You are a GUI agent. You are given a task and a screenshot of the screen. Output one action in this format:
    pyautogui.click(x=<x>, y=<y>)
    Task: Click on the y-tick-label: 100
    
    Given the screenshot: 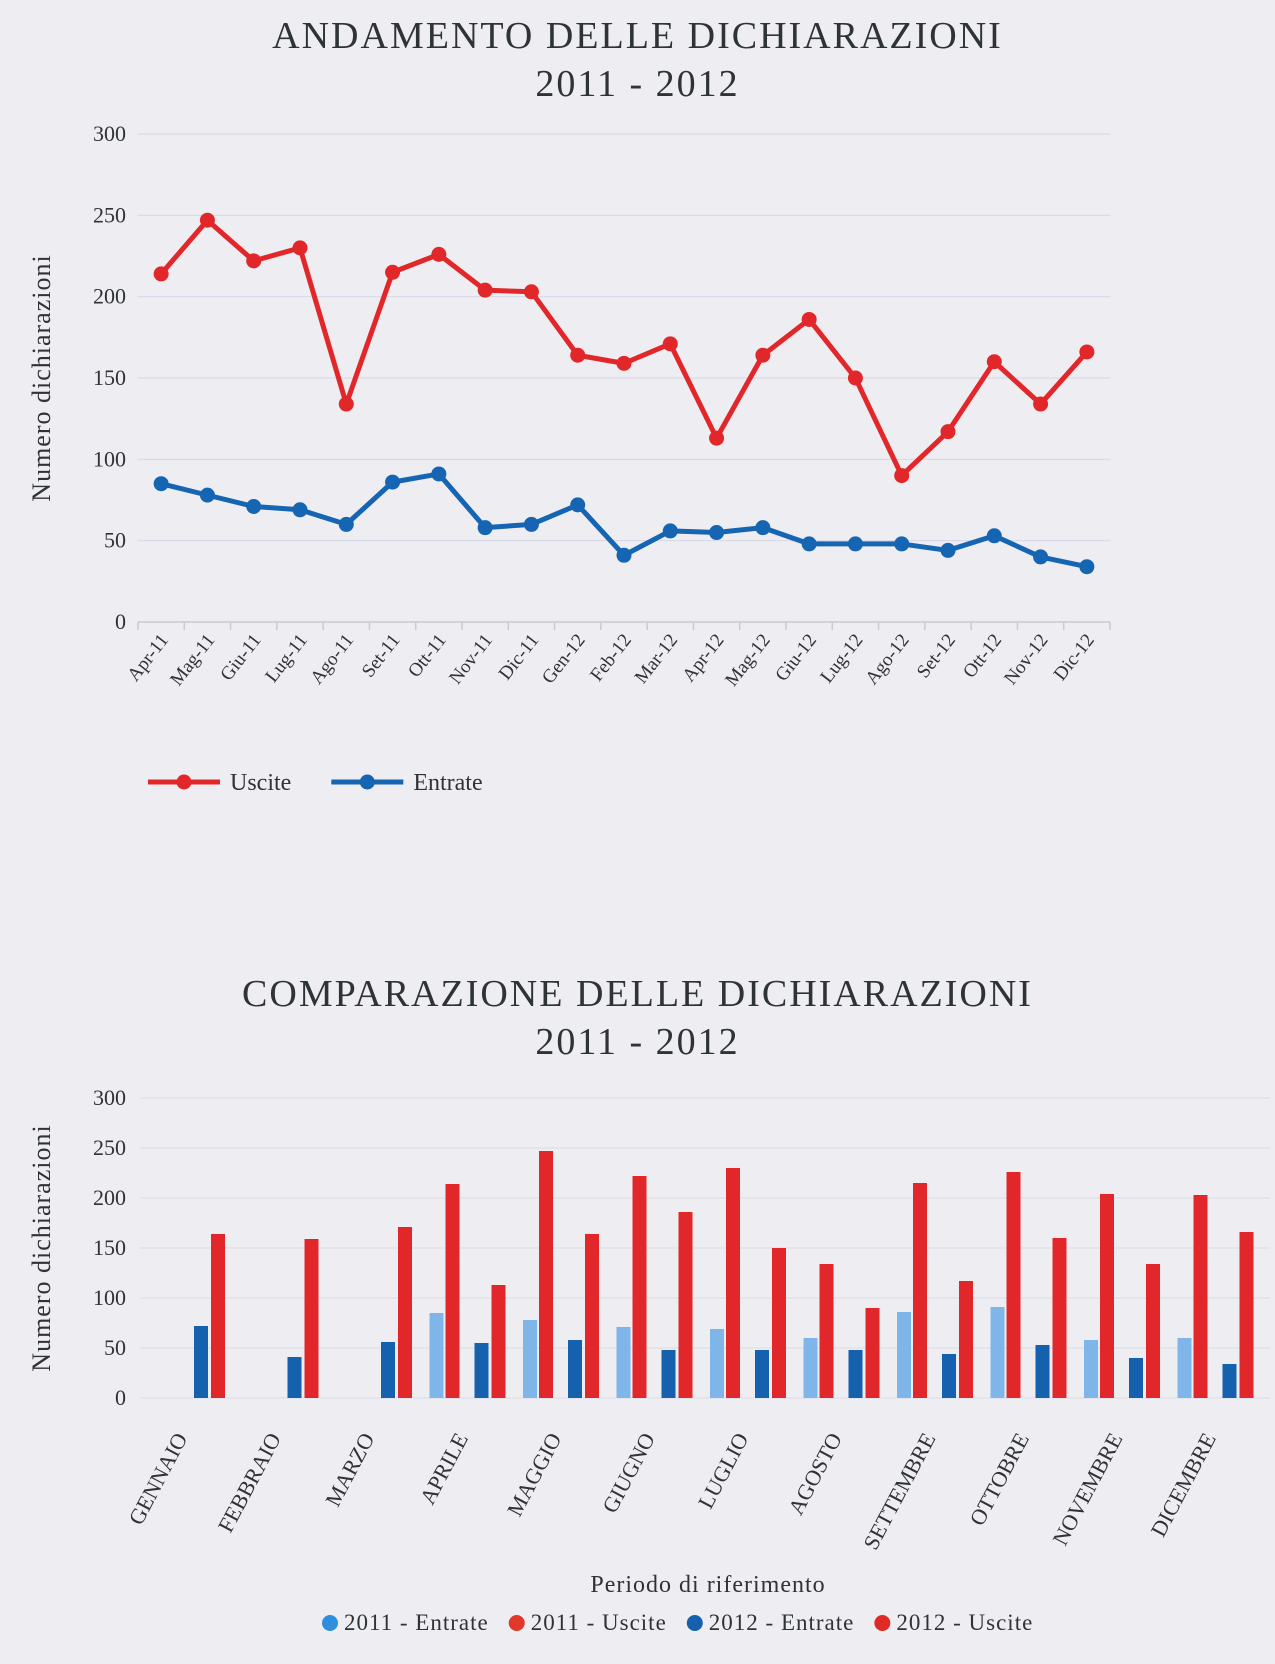 What is the action you would take?
    pyautogui.click(x=109, y=458)
    